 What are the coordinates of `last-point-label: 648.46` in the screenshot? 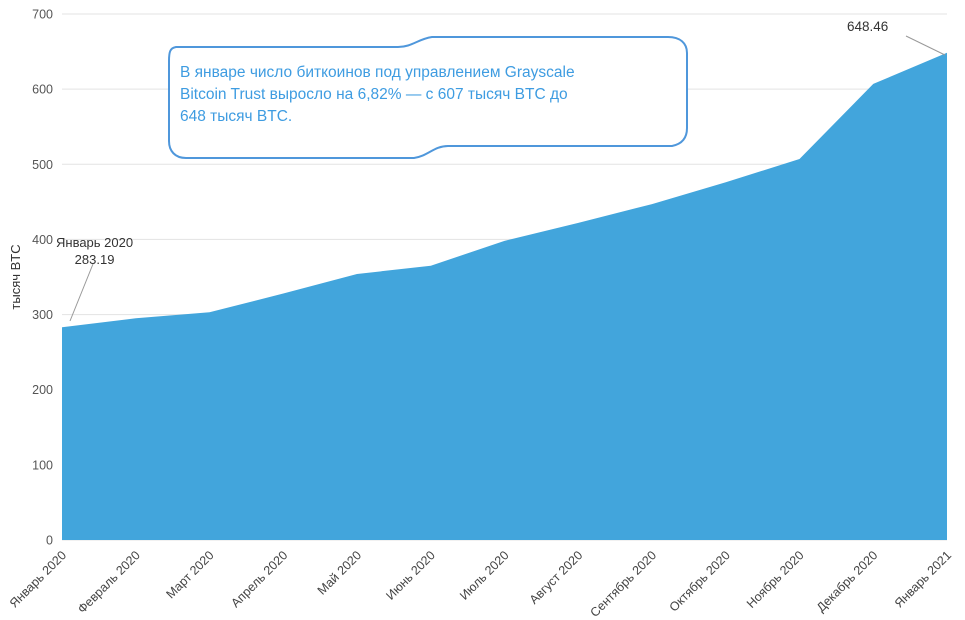 It's located at (868, 26).